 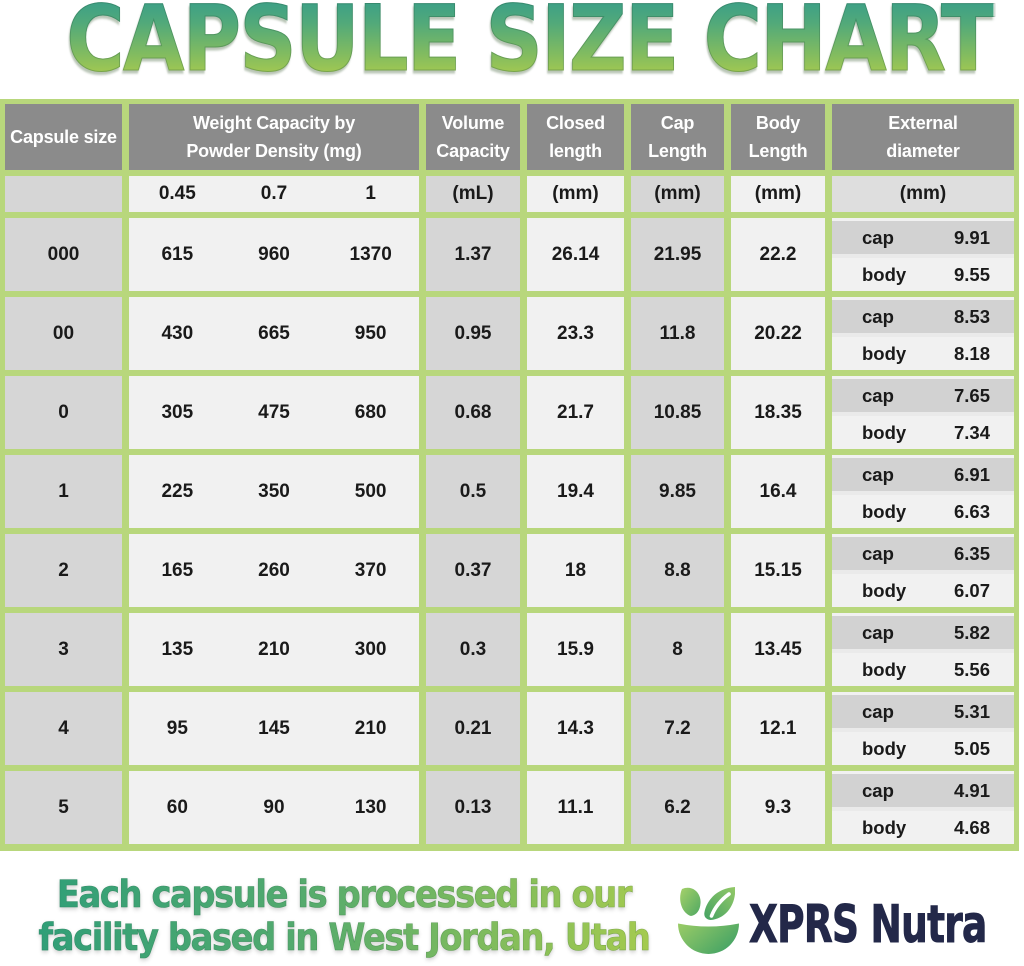 I want to click on row-0-weight-0: 615, so click(x=177, y=254).